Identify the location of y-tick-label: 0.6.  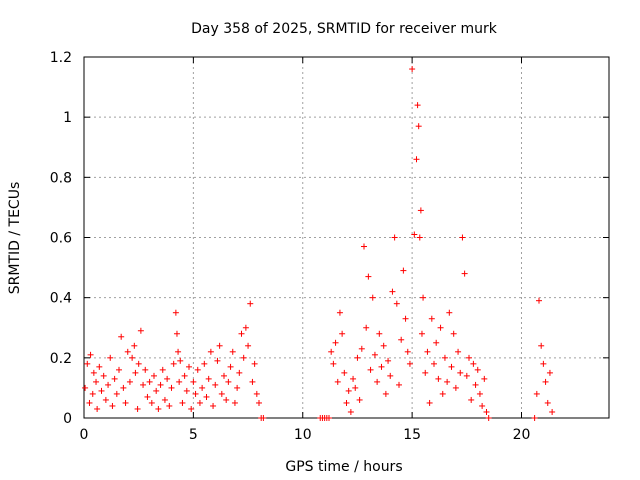
(61, 239).